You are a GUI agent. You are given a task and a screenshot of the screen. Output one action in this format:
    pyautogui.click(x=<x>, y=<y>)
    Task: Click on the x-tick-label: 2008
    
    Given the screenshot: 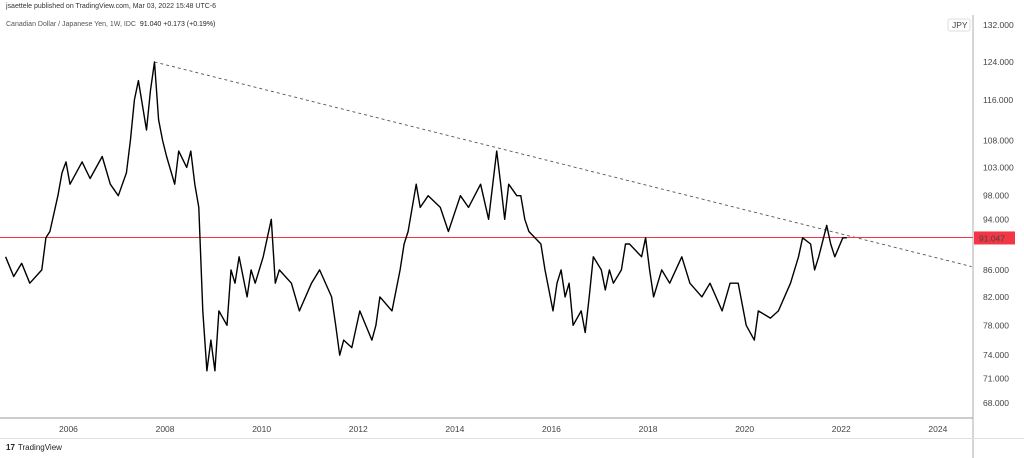 What is the action you would take?
    pyautogui.click(x=165, y=429)
    